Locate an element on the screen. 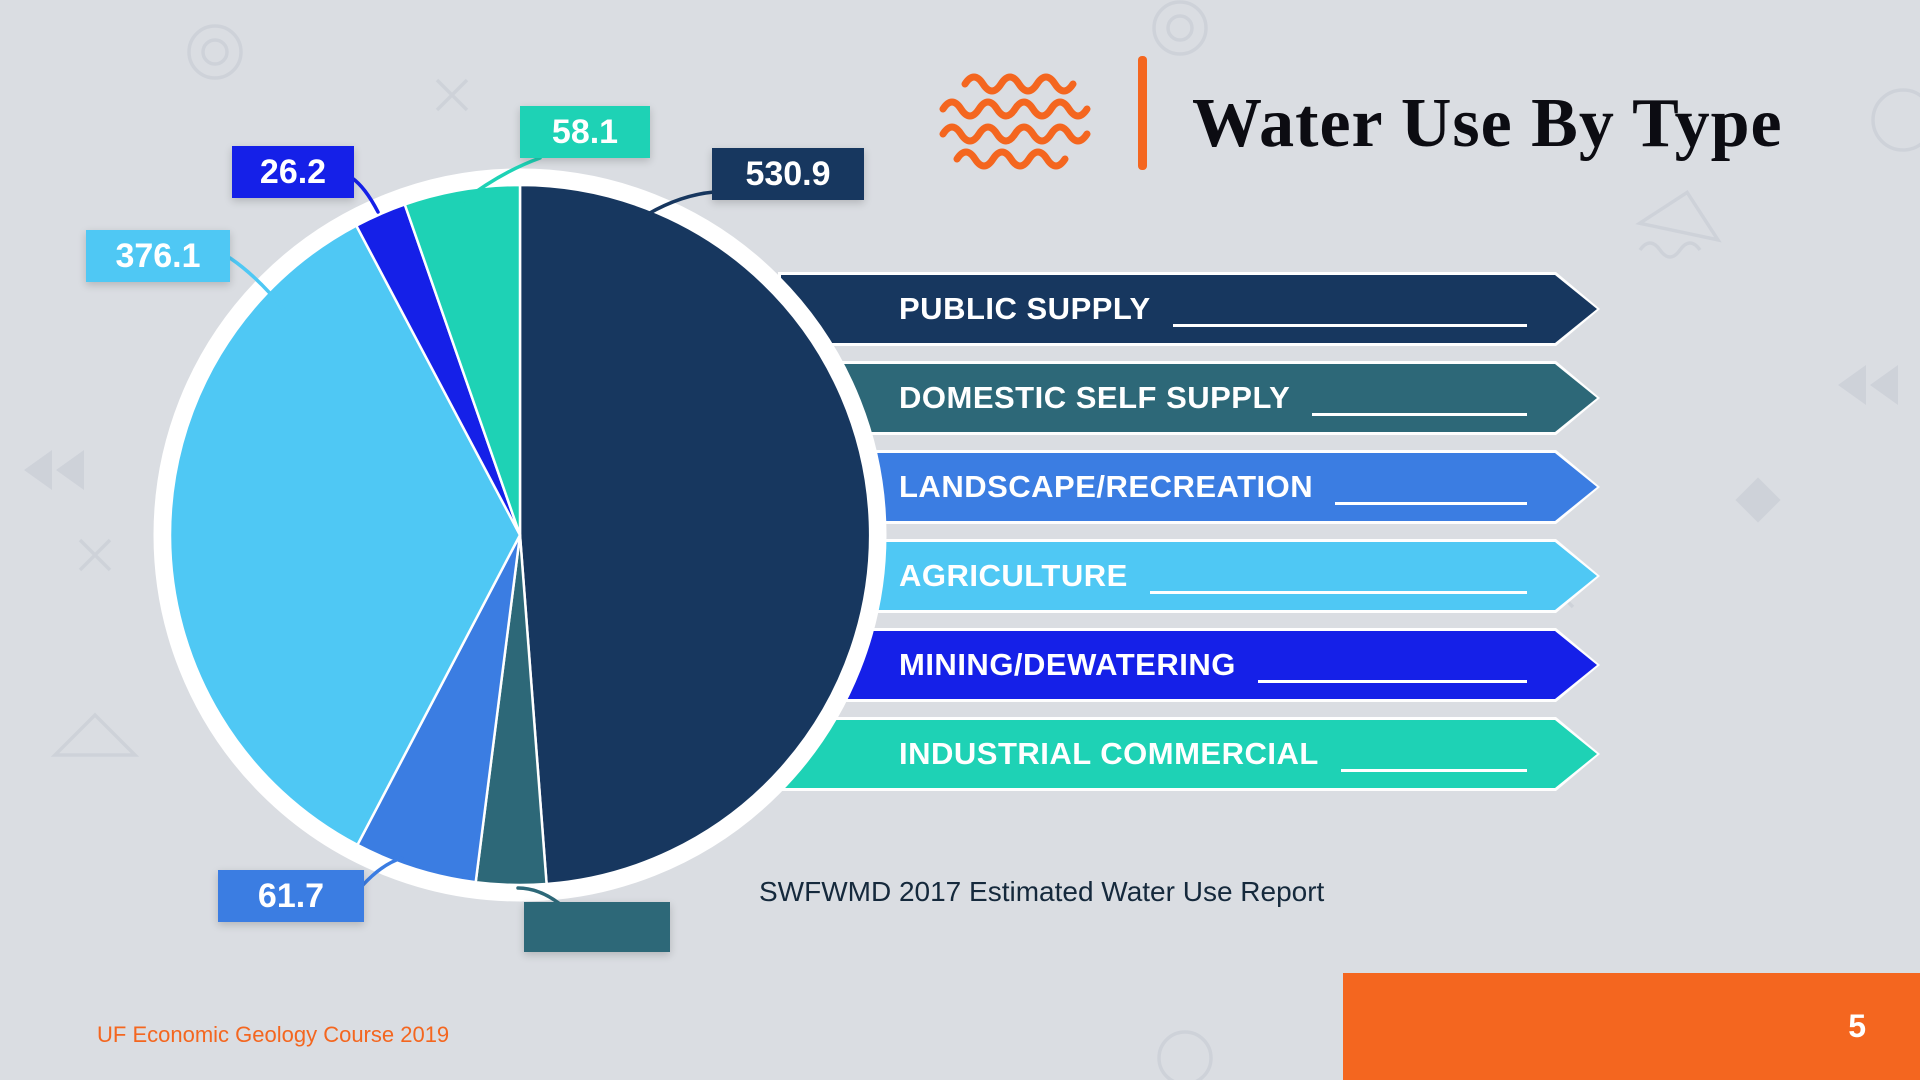 The image size is (1920, 1080). legend-label: AGRICULTURE is located at coordinates (1013, 575).